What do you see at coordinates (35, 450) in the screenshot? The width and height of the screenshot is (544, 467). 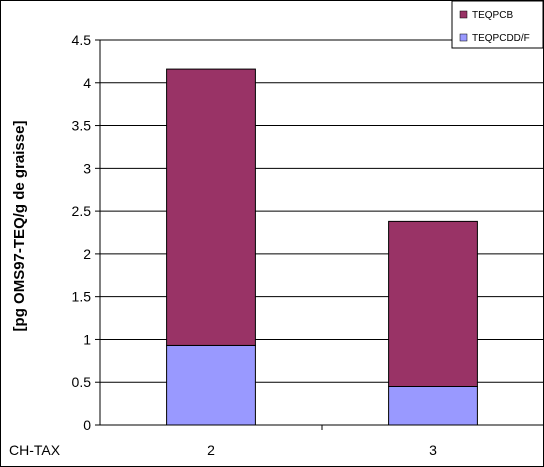 I see `category-axis-label: CH-TAX` at bounding box center [35, 450].